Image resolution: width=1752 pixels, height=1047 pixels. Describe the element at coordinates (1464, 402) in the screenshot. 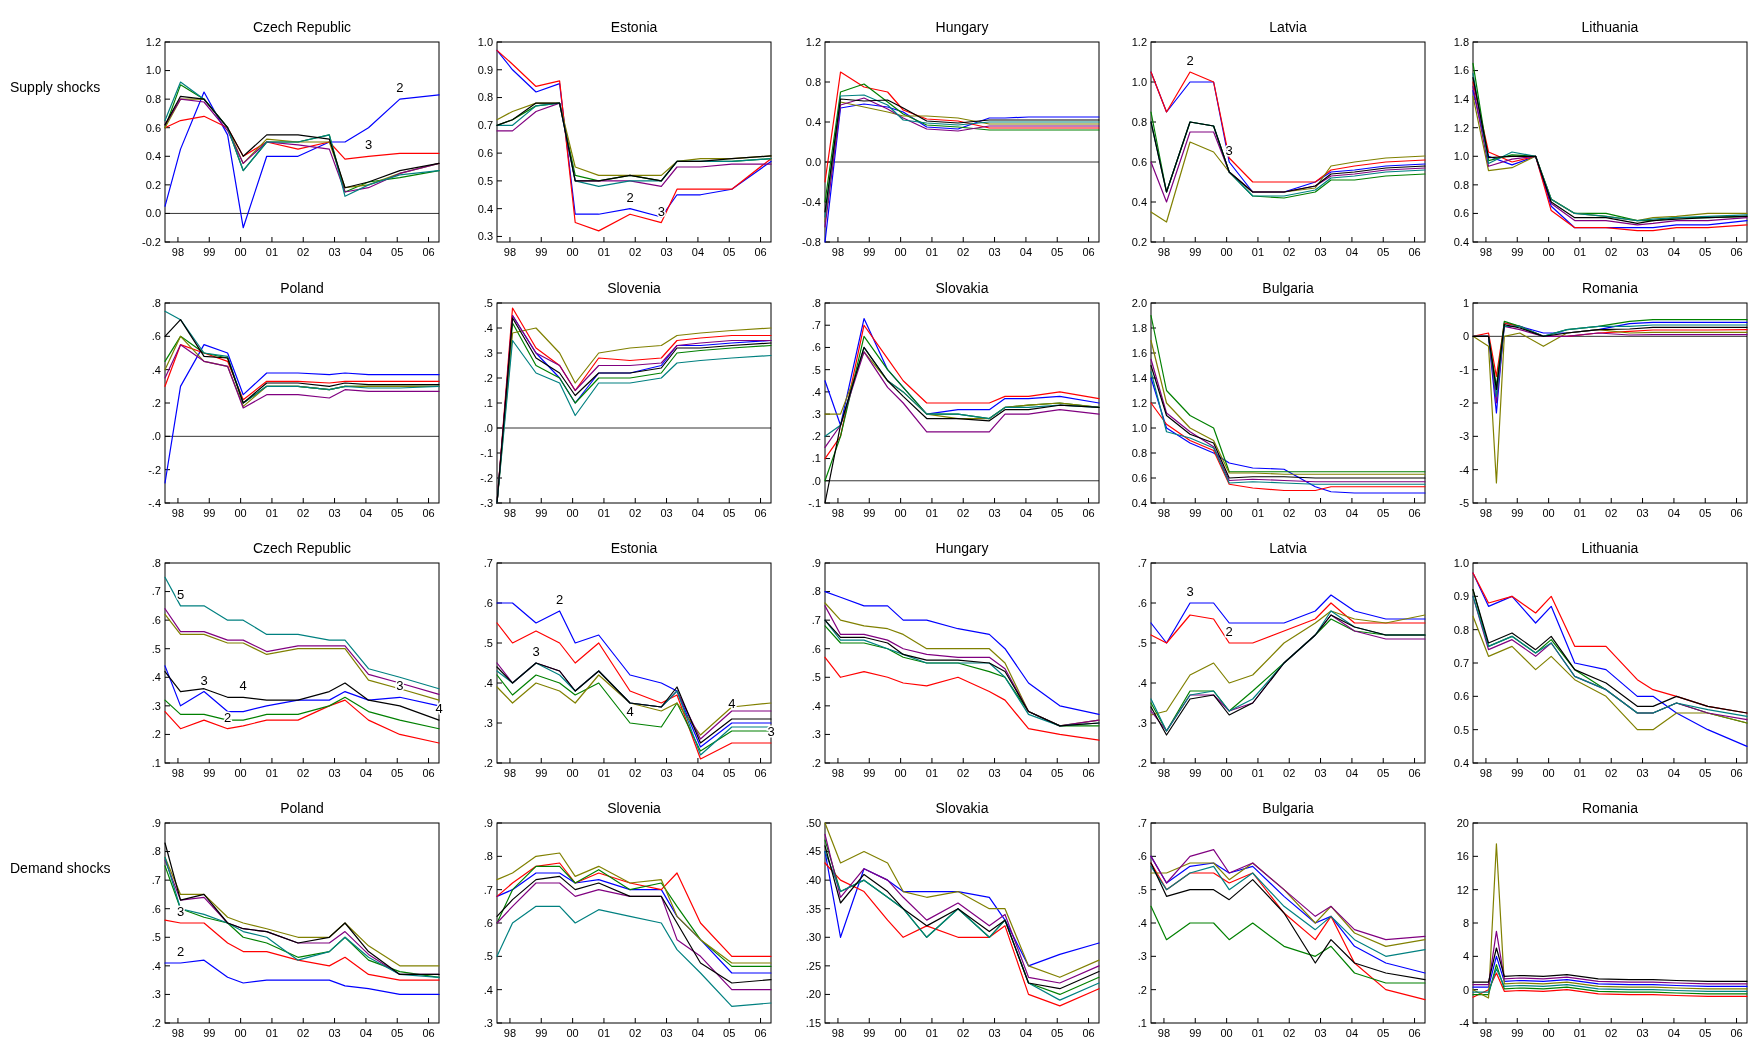

I see `y-tick-label: -2` at that location.